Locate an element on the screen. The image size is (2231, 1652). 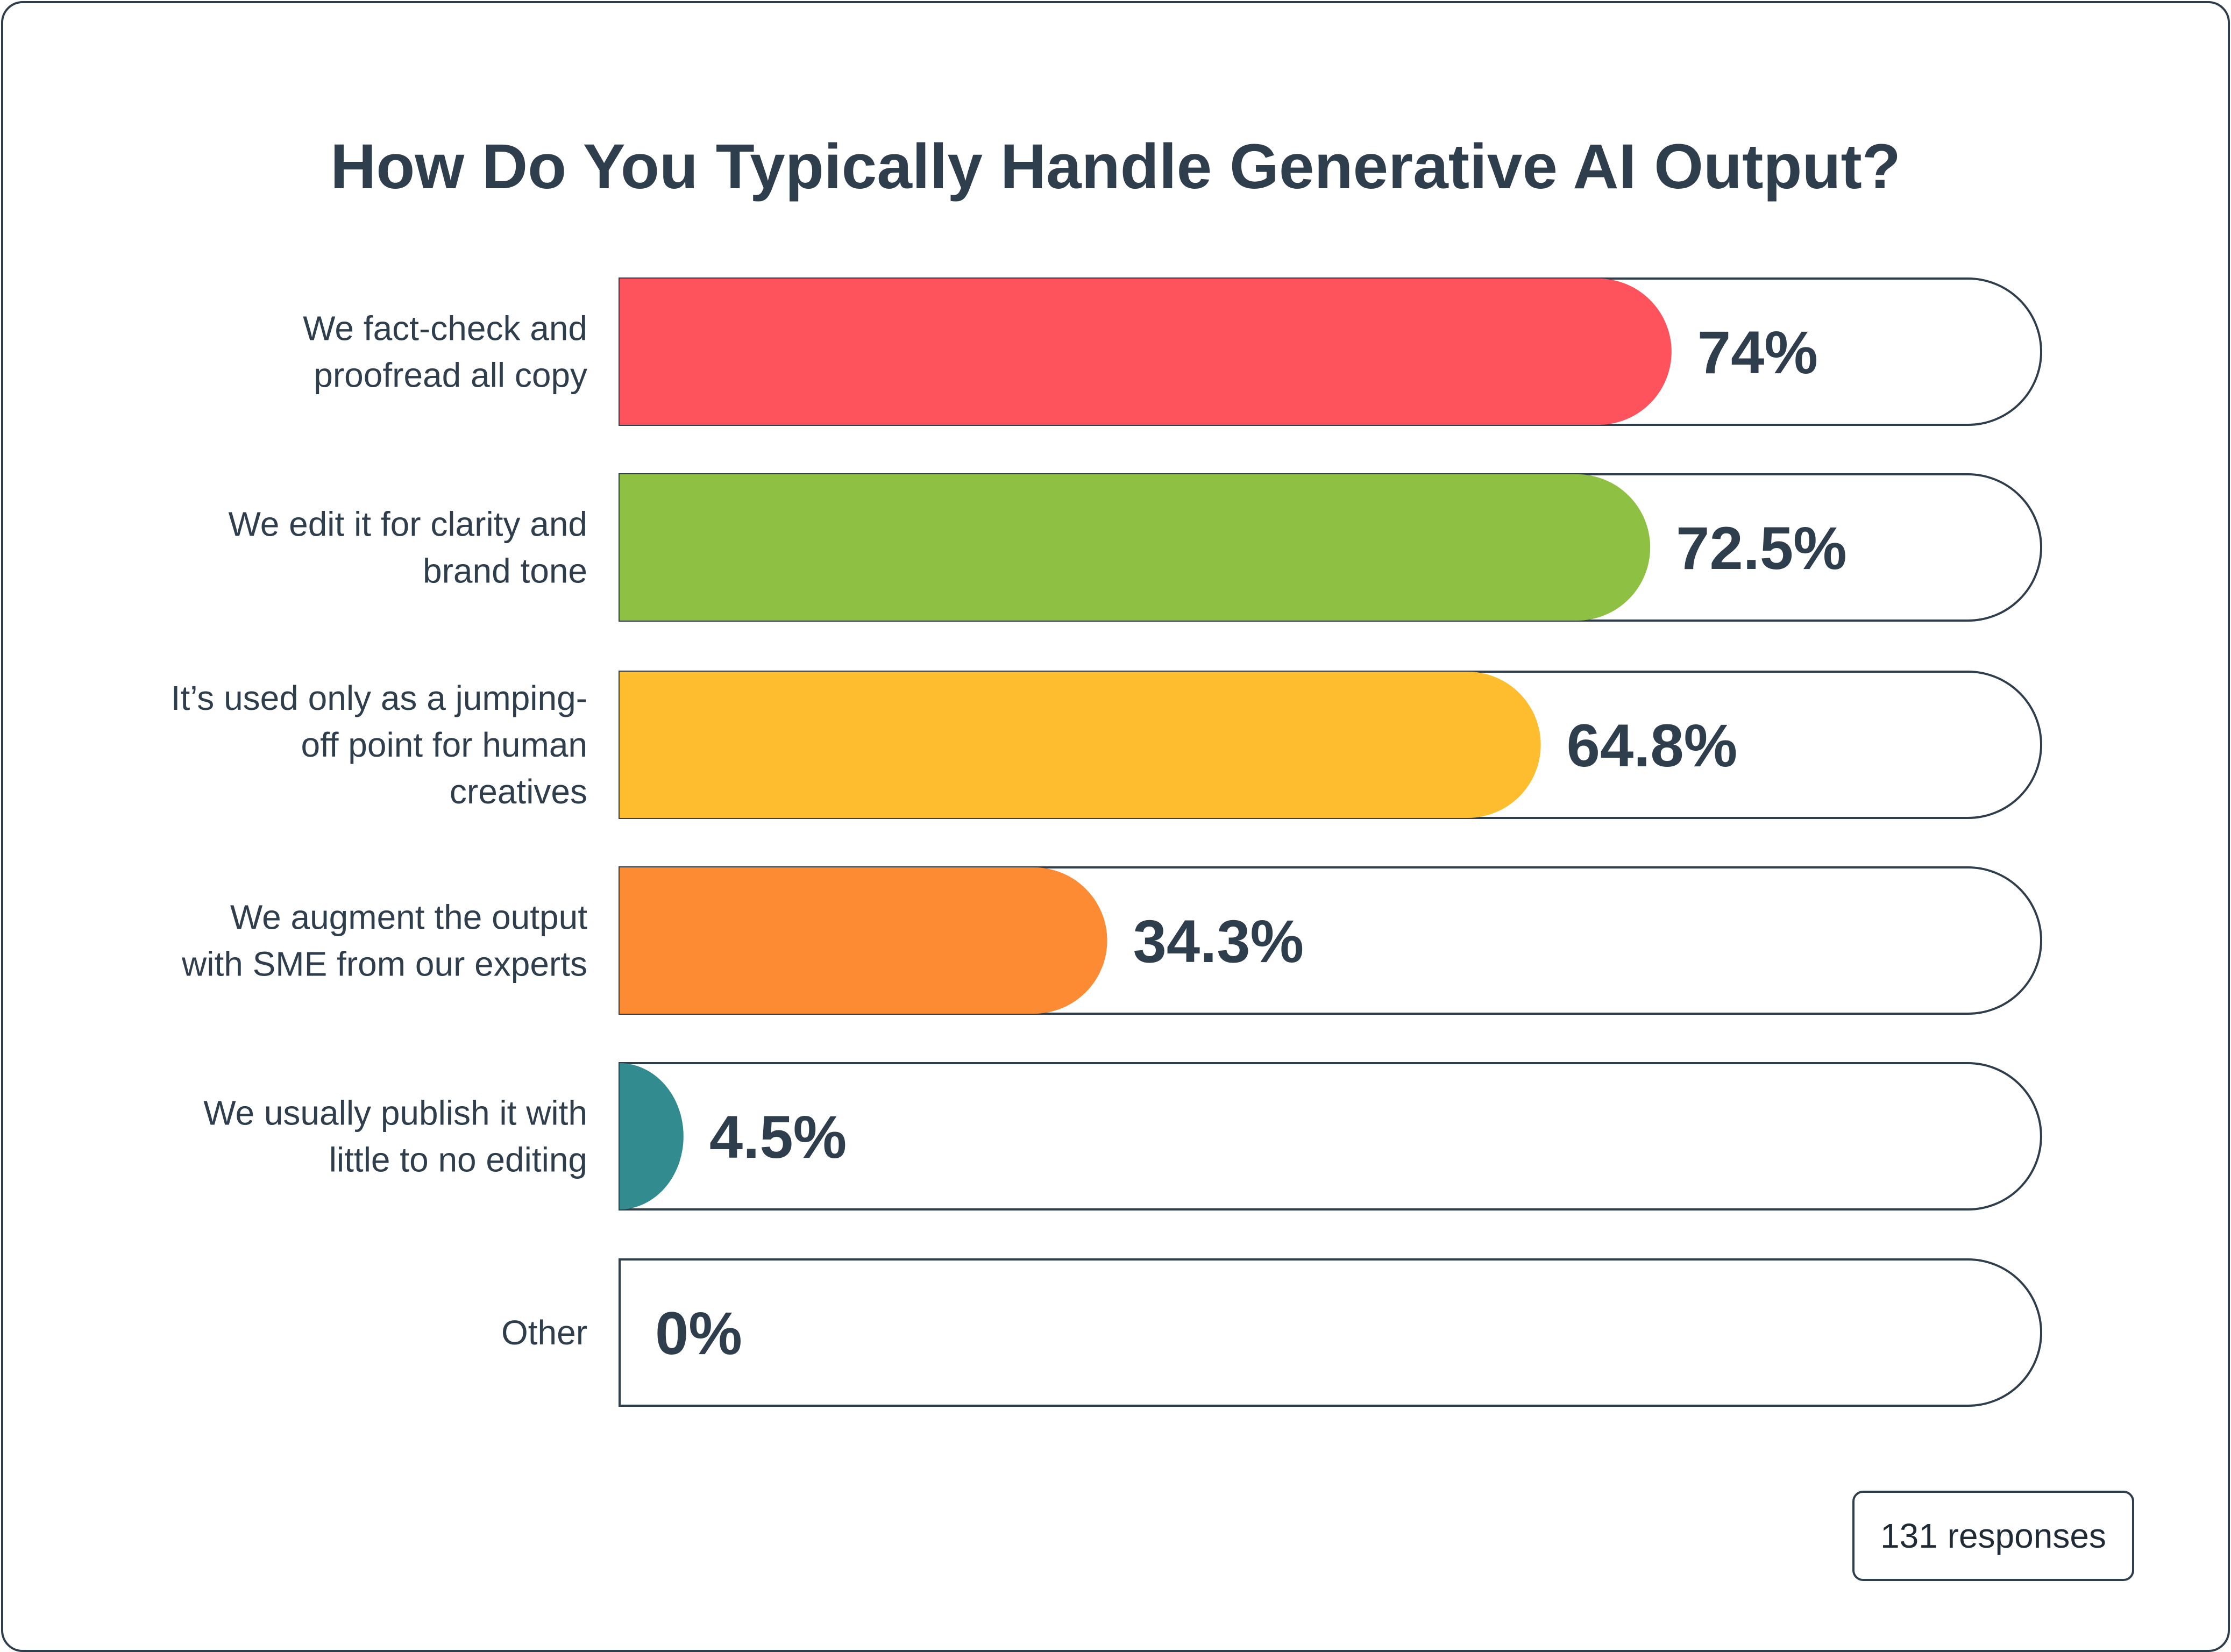
value-label: 74% is located at coordinates (1757, 352).